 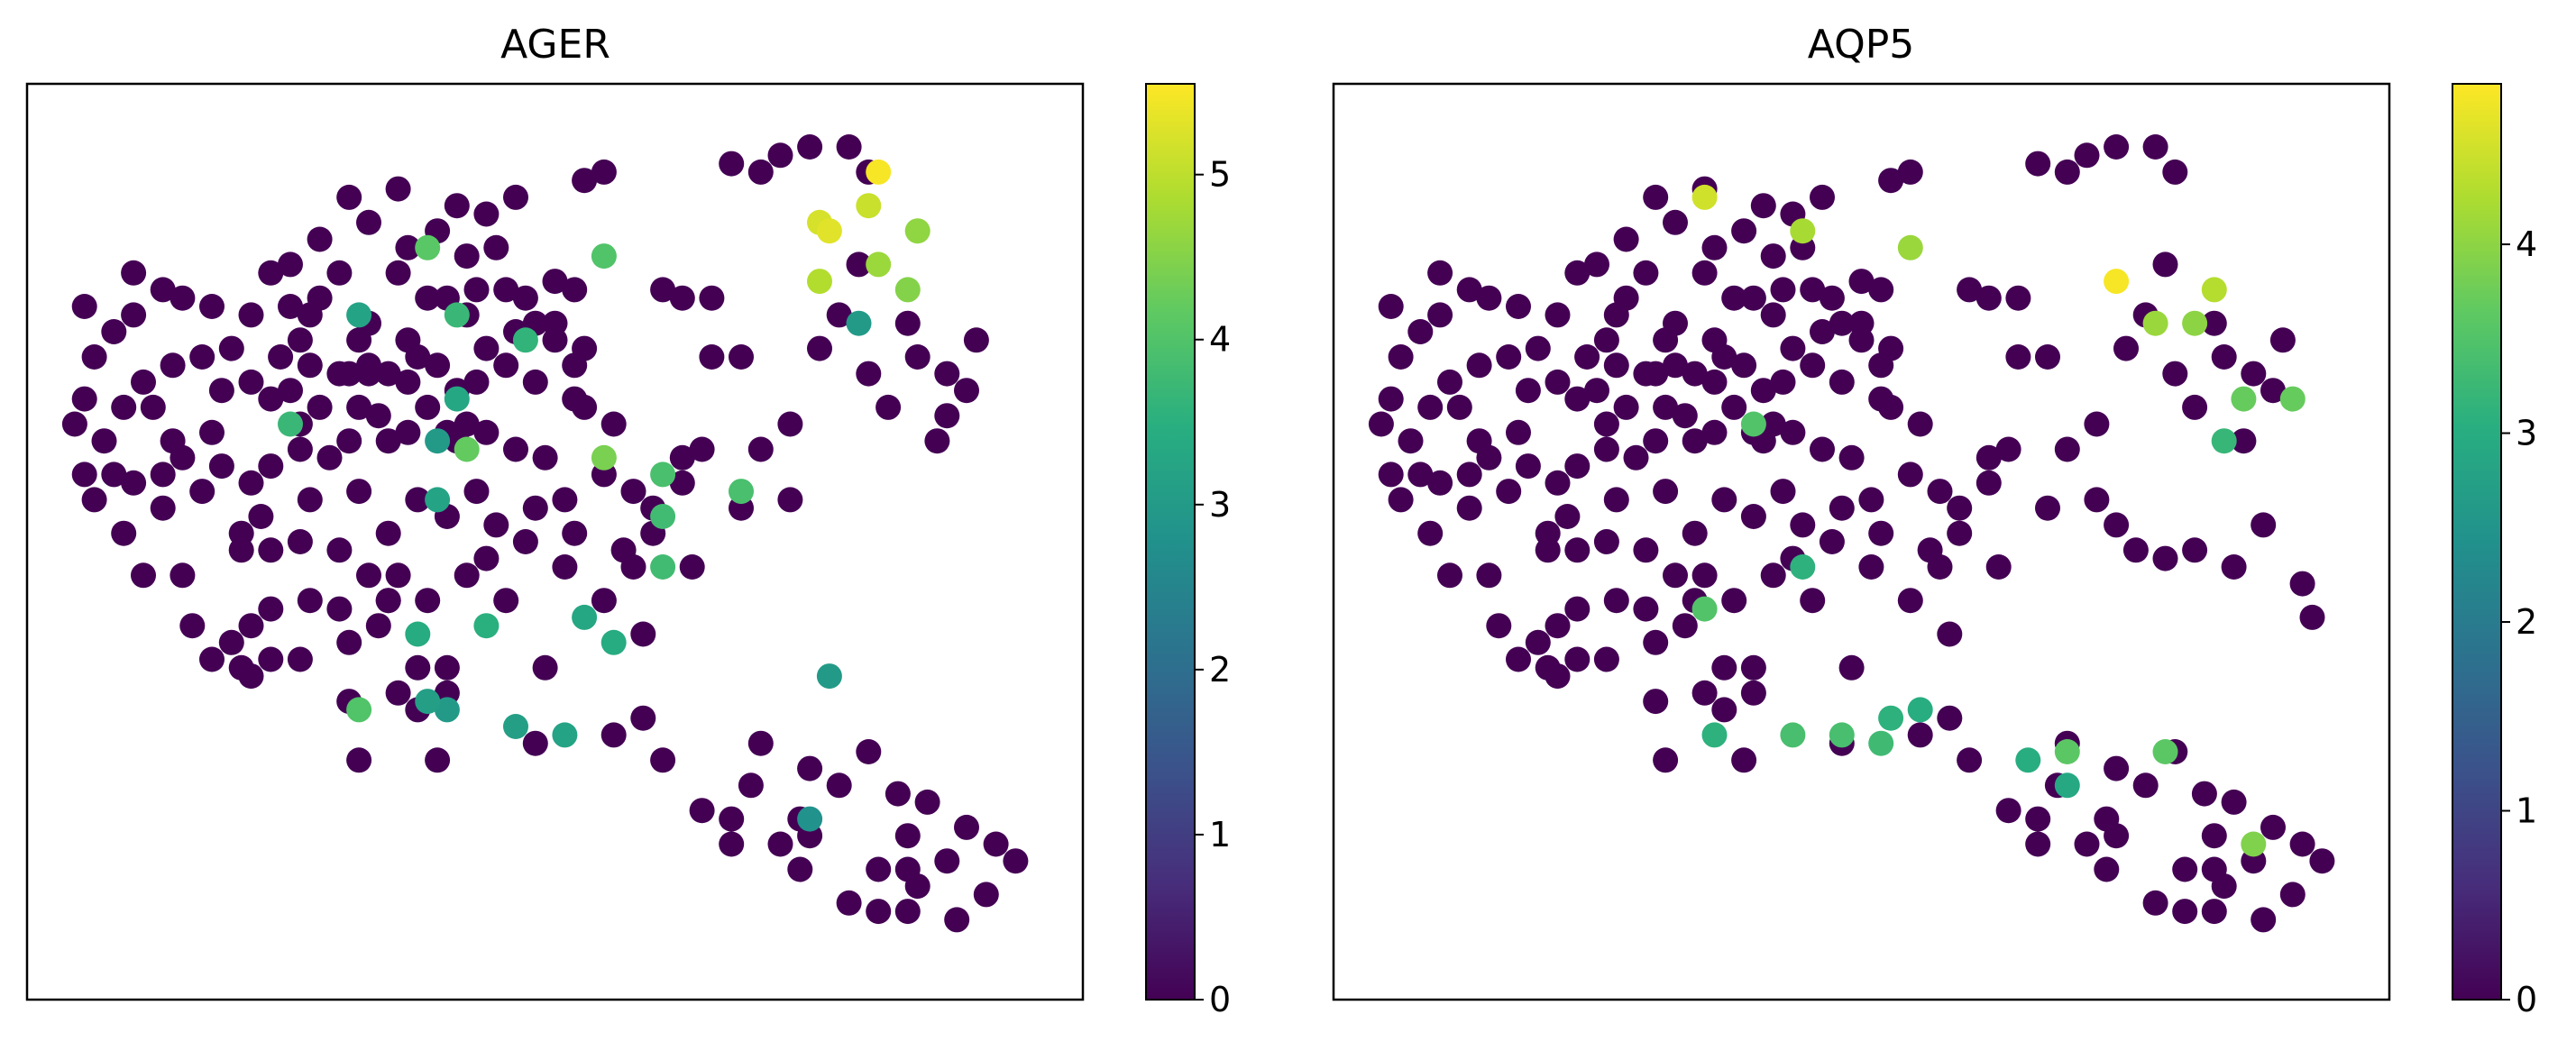 What do you see at coordinates (1220, 175) in the screenshot?
I see `colorbar-tick-label: 5` at bounding box center [1220, 175].